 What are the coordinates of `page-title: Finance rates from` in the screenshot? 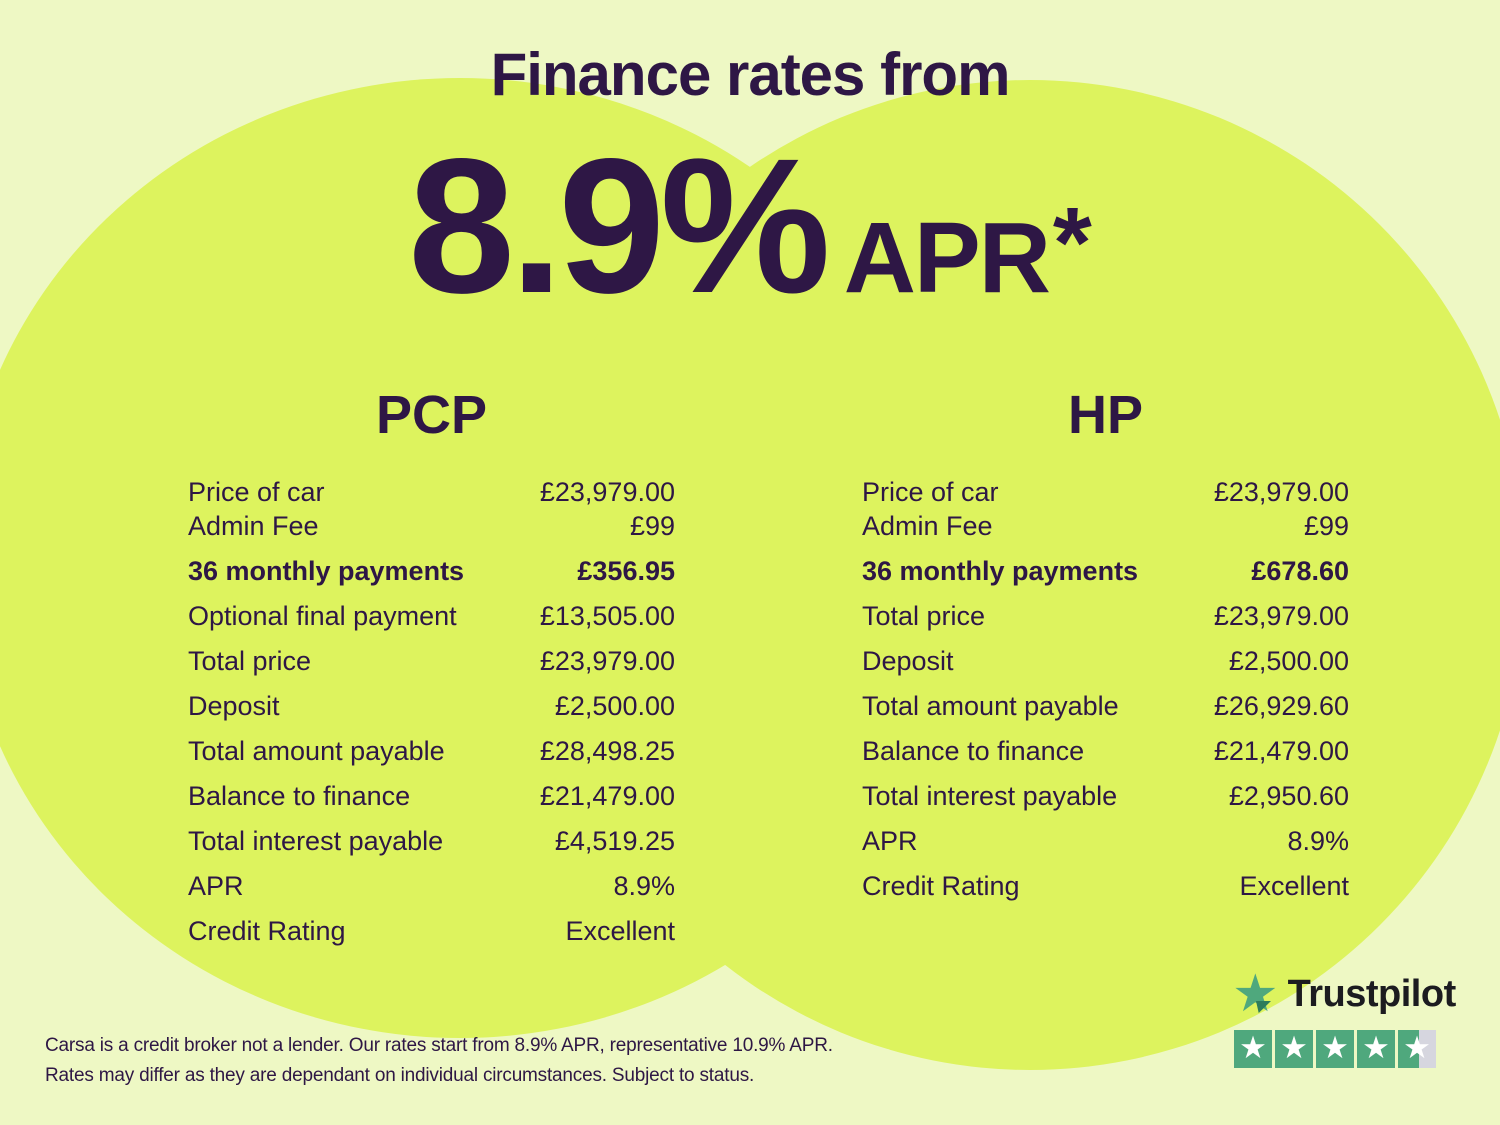 It's located at (750, 74).